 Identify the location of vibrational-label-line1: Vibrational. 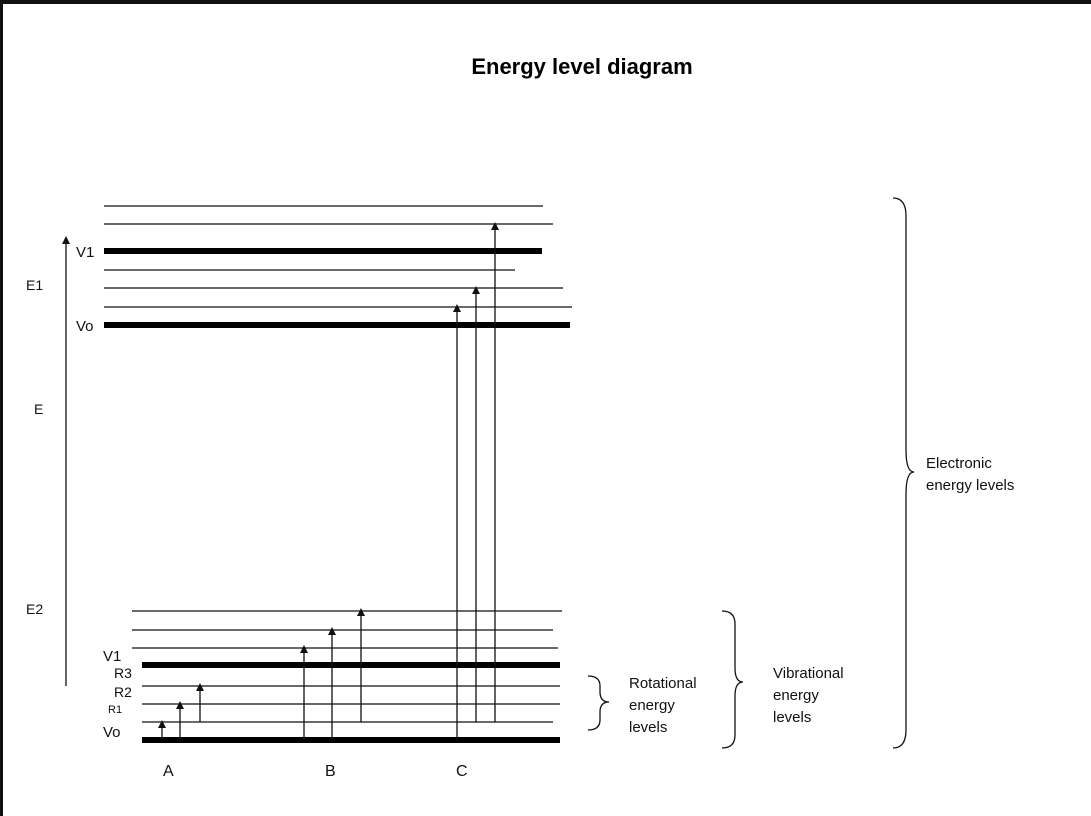
(808, 673).